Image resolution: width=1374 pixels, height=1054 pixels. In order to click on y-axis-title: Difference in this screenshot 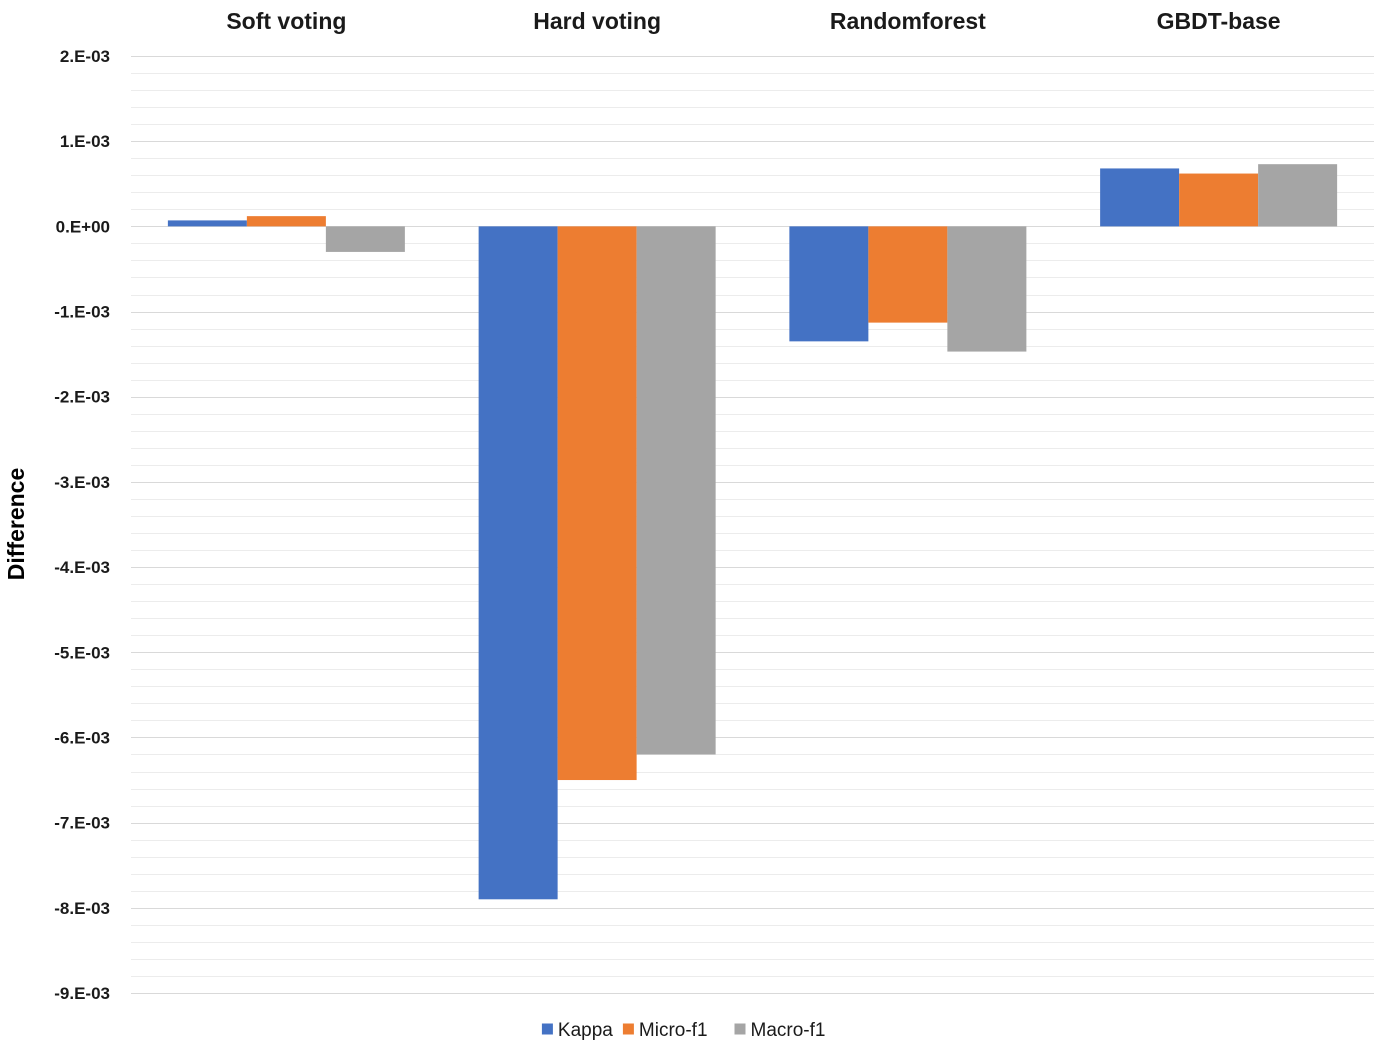, I will do `click(16, 524)`.